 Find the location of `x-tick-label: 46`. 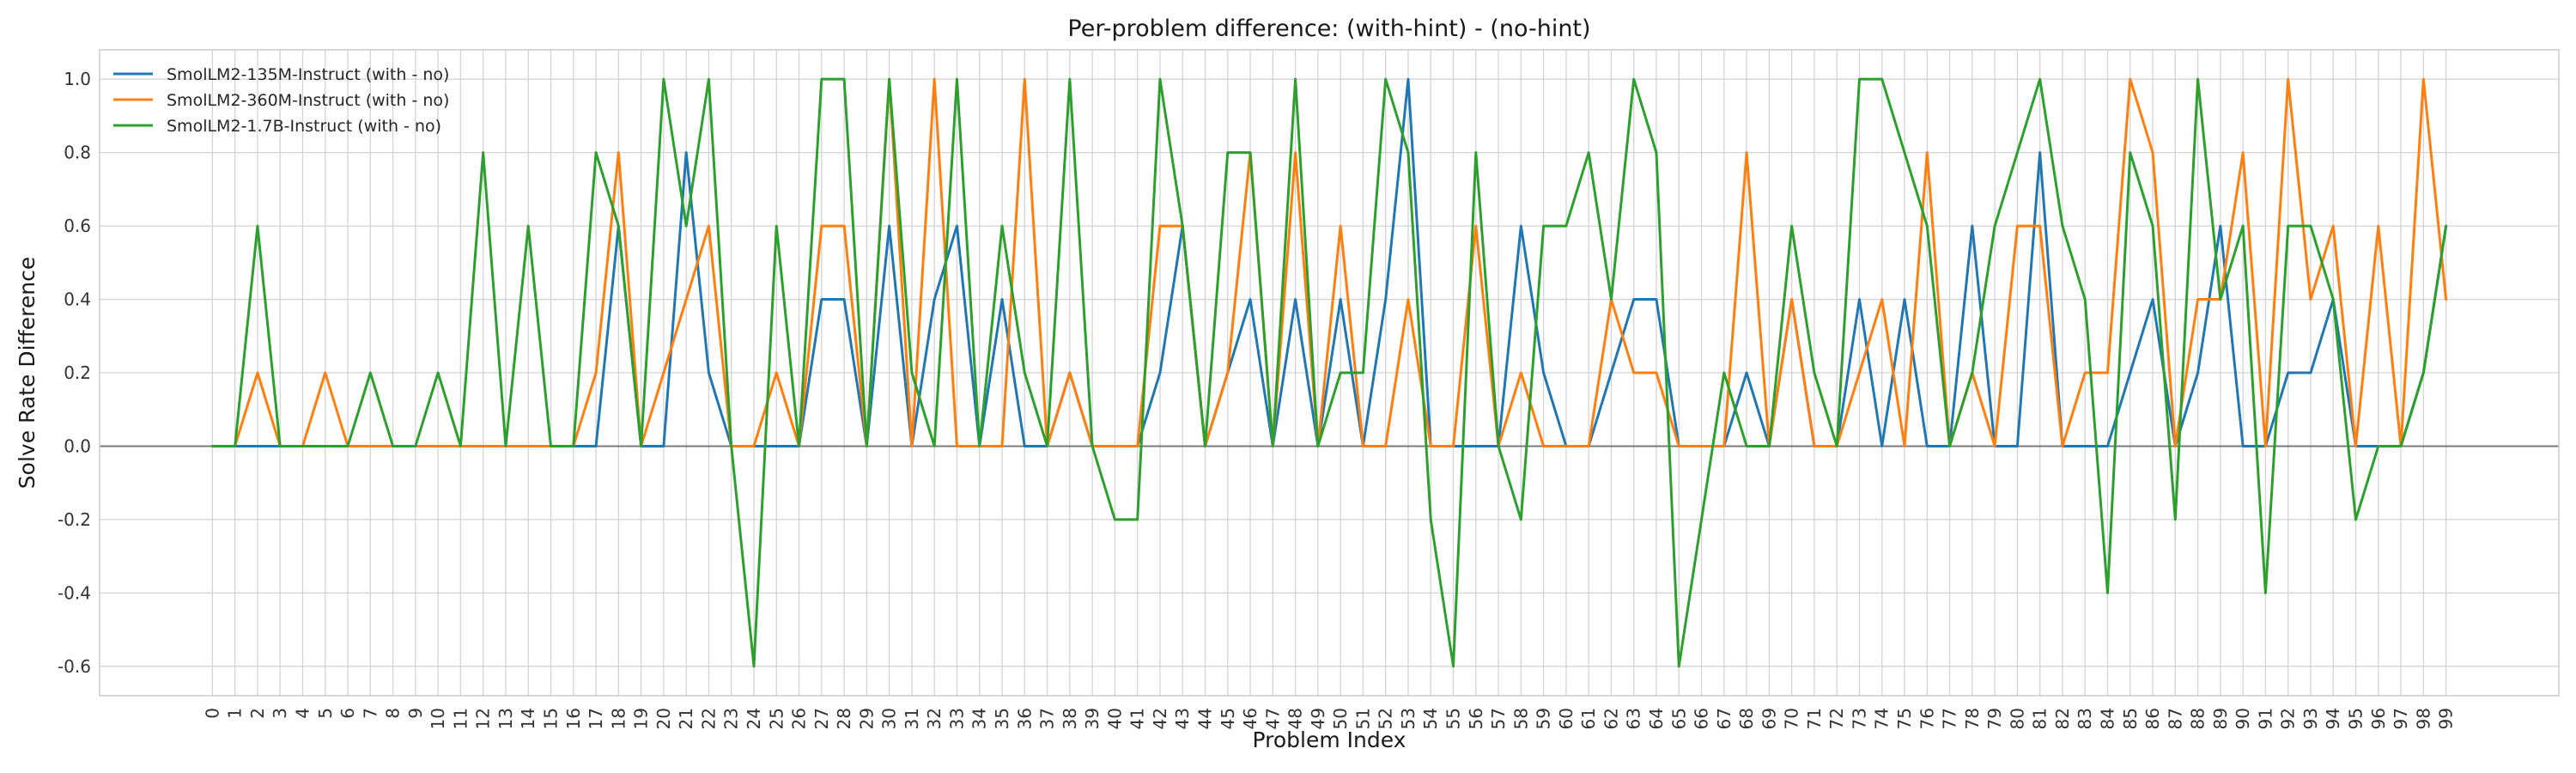

x-tick-label: 46 is located at coordinates (1250, 718).